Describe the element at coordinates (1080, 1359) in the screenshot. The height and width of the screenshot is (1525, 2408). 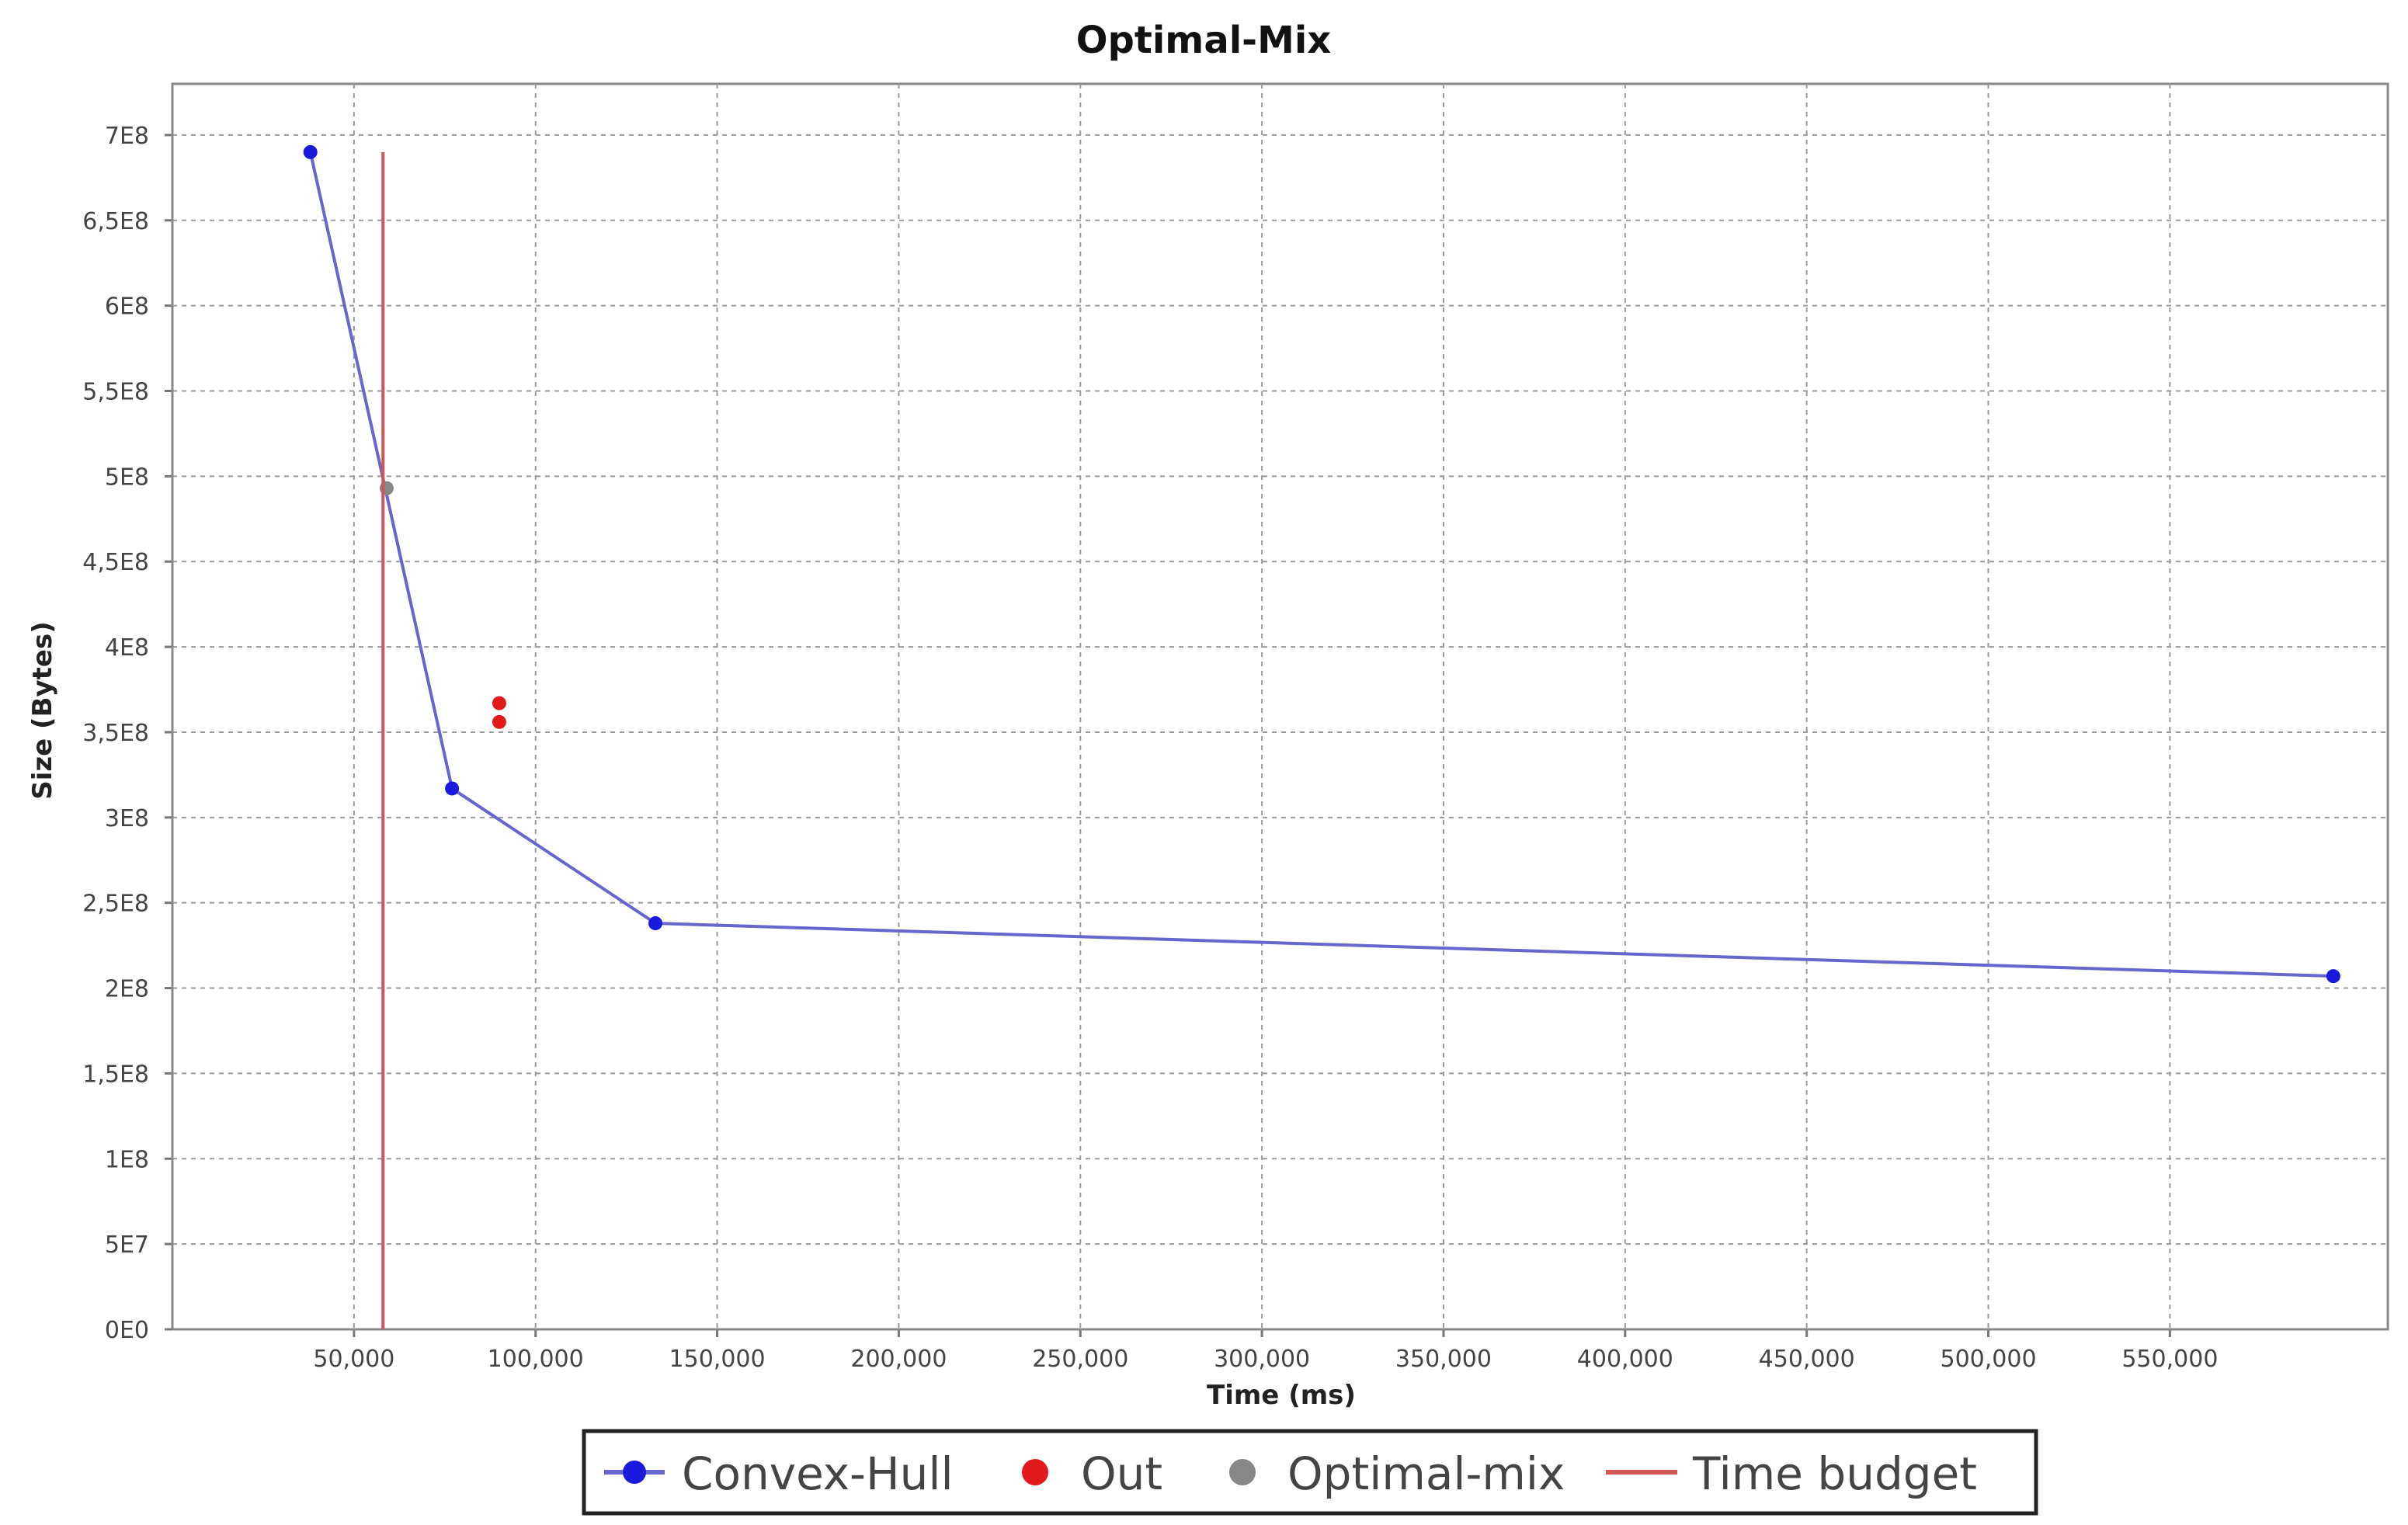
I see `x-tick-label: 250,000` at that location.